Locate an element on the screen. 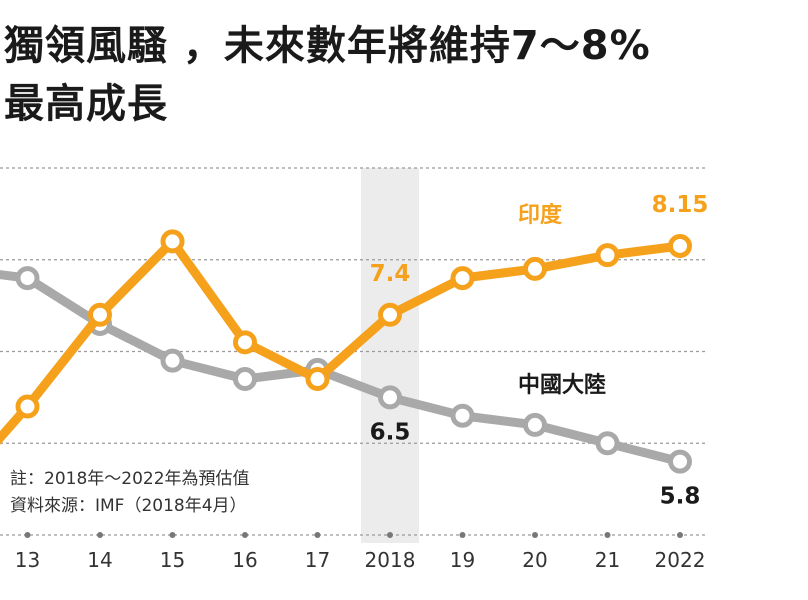 Image resolution: width=808 pixels, height=600 pixels. china-series-label: 中國大陸 is located at coordinates (562, 385).